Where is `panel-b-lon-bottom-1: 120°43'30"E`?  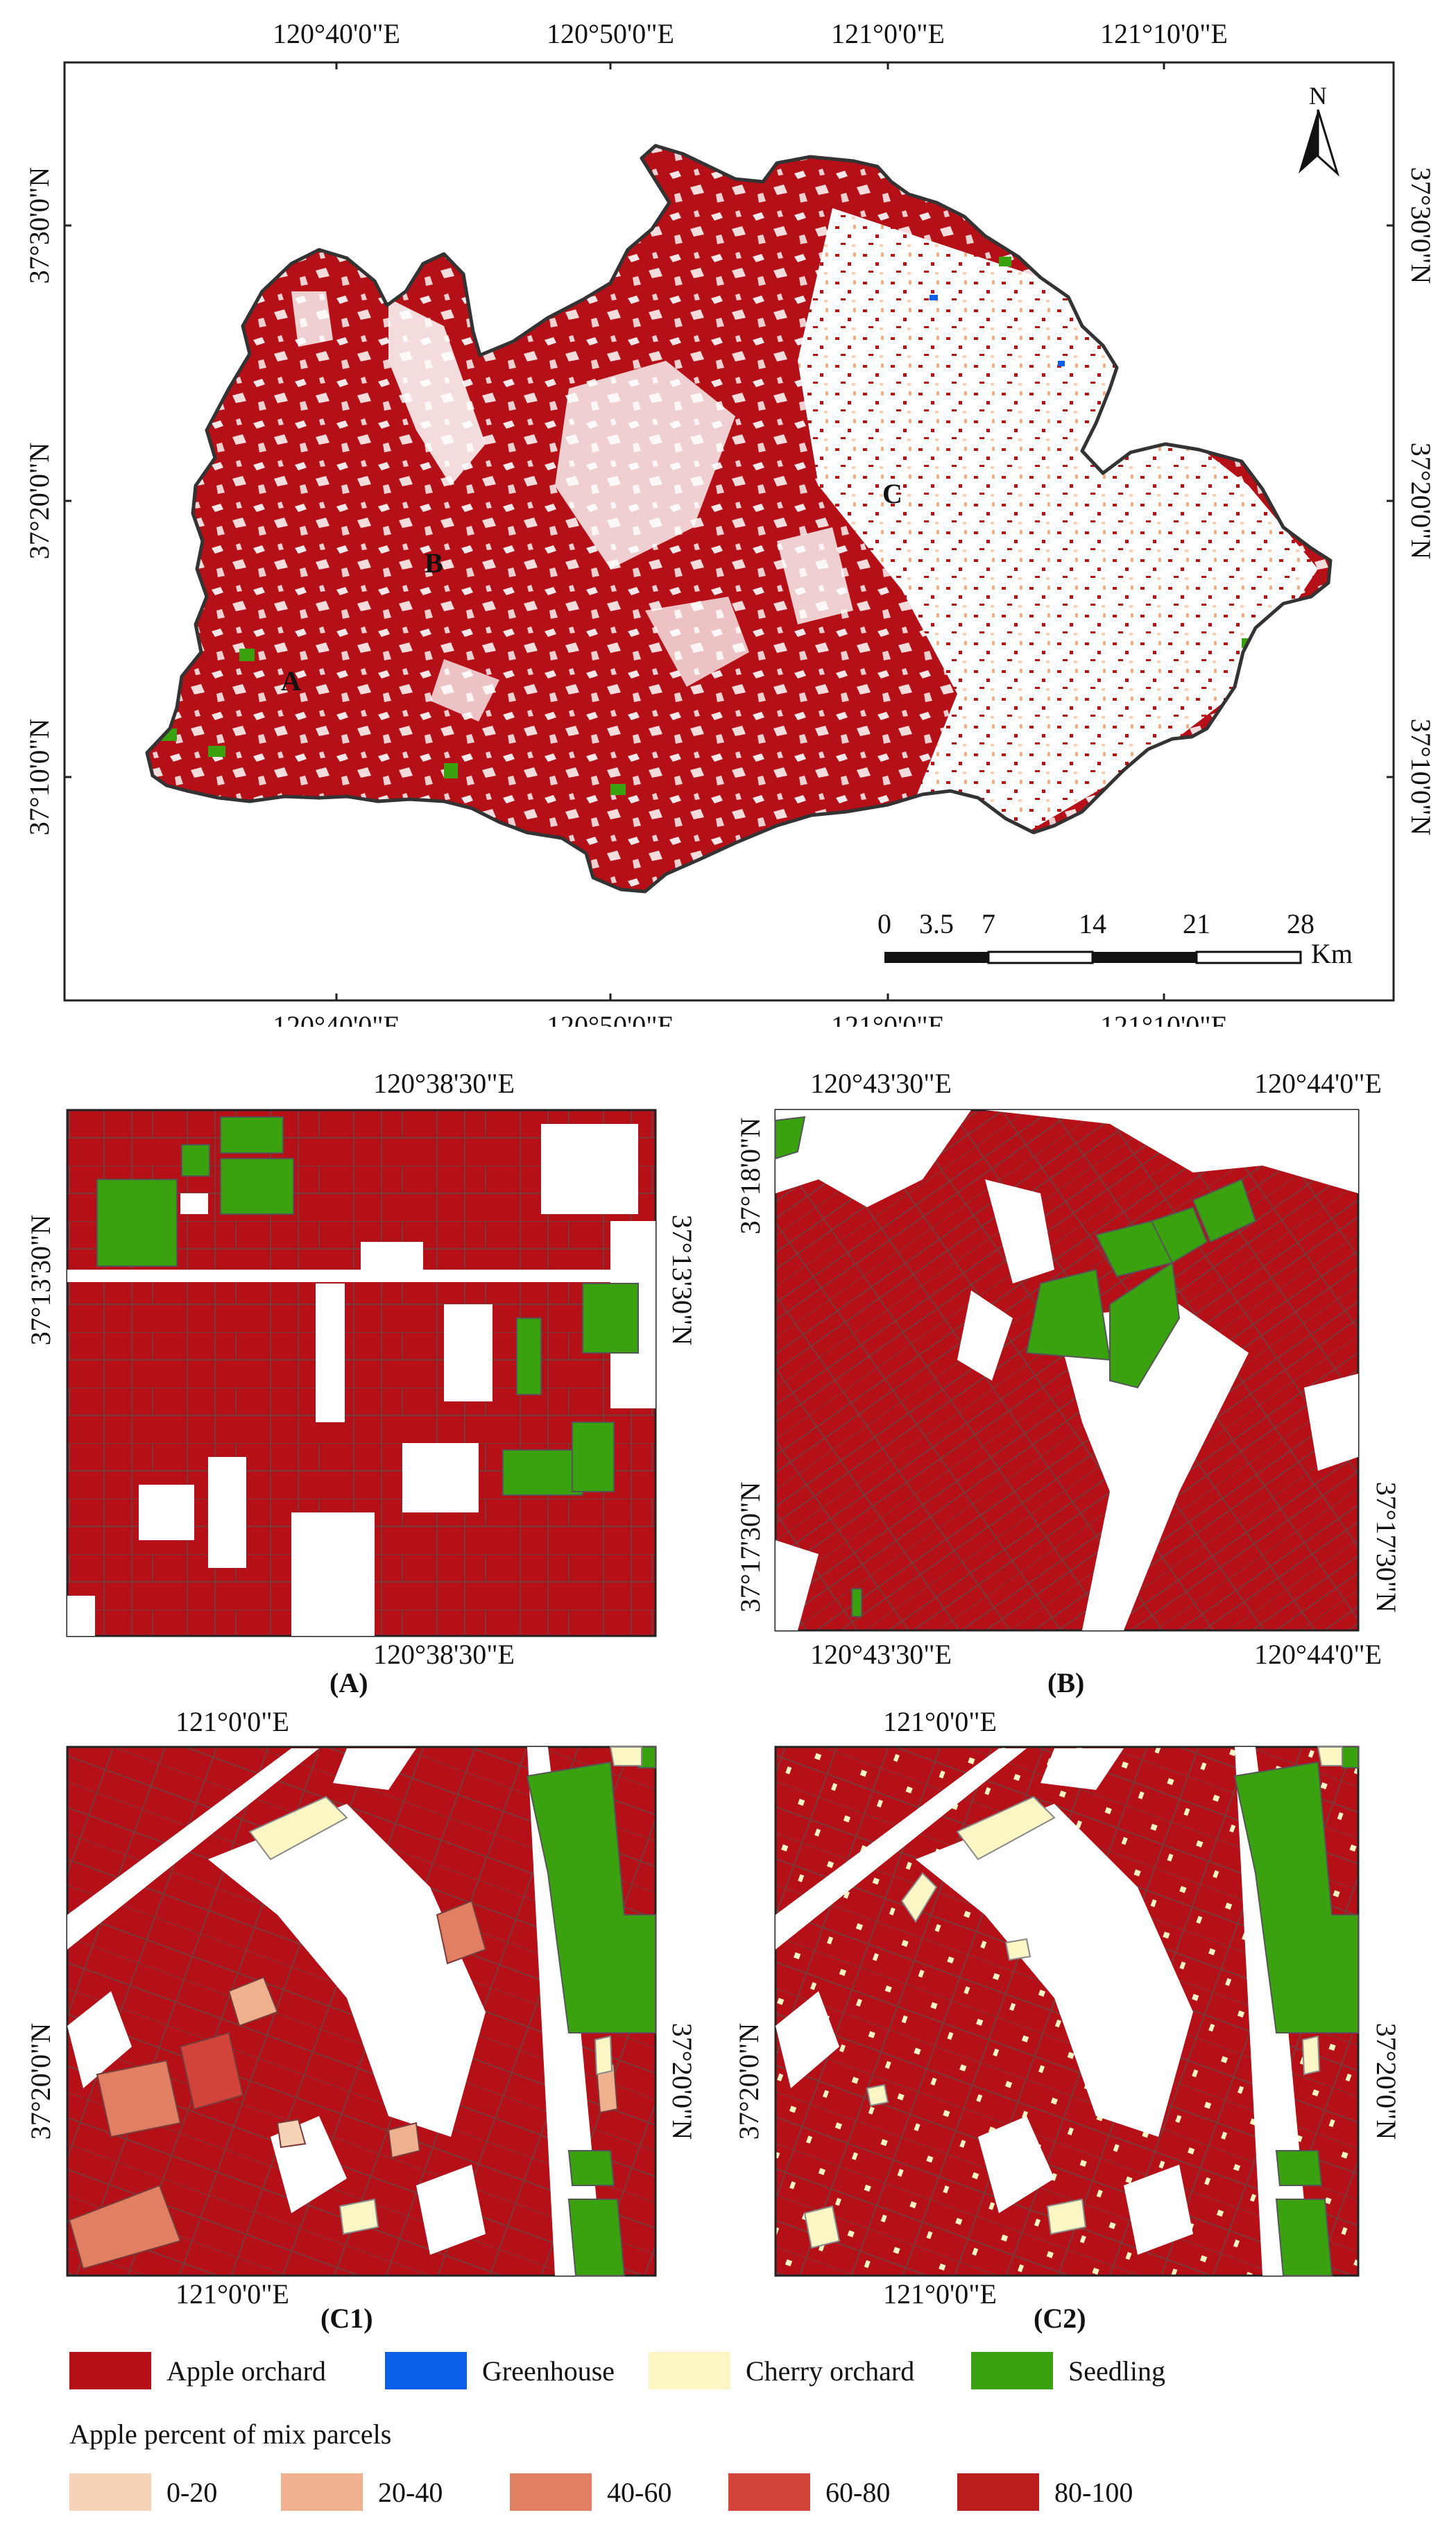
panel-b-lon-bottom-1: 120°43'30"E is located at coordinates (881, 1652).